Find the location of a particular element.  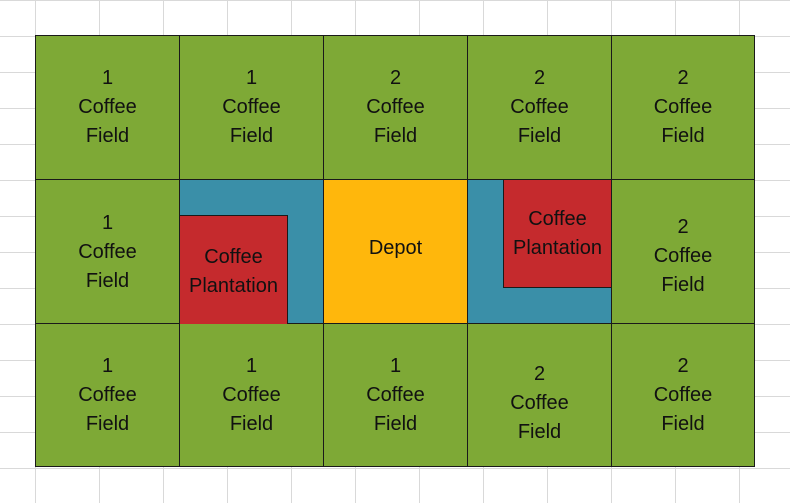

coffee-field-r3c4: 2 Coffee Field is located at coordinates (540, 395).